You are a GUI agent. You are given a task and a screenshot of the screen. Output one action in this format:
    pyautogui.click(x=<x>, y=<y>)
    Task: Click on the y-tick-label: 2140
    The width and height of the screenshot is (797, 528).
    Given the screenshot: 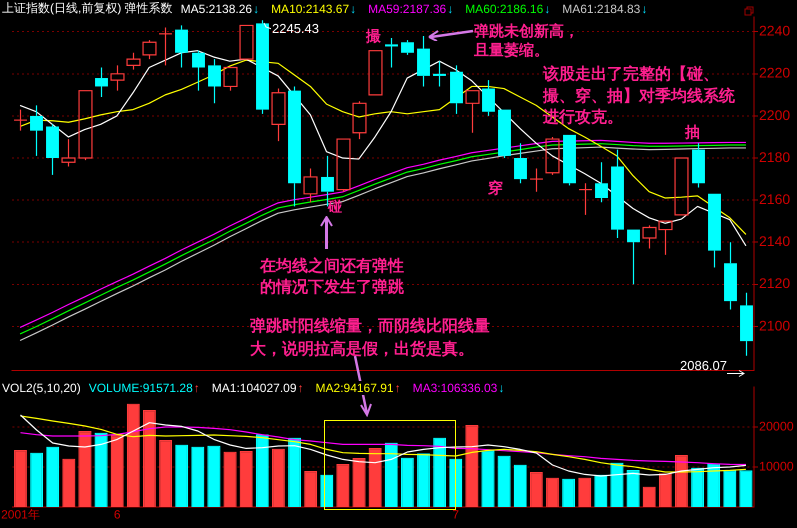 What is the action you would take?
    pyautogui.click(x=774, y=241)
    